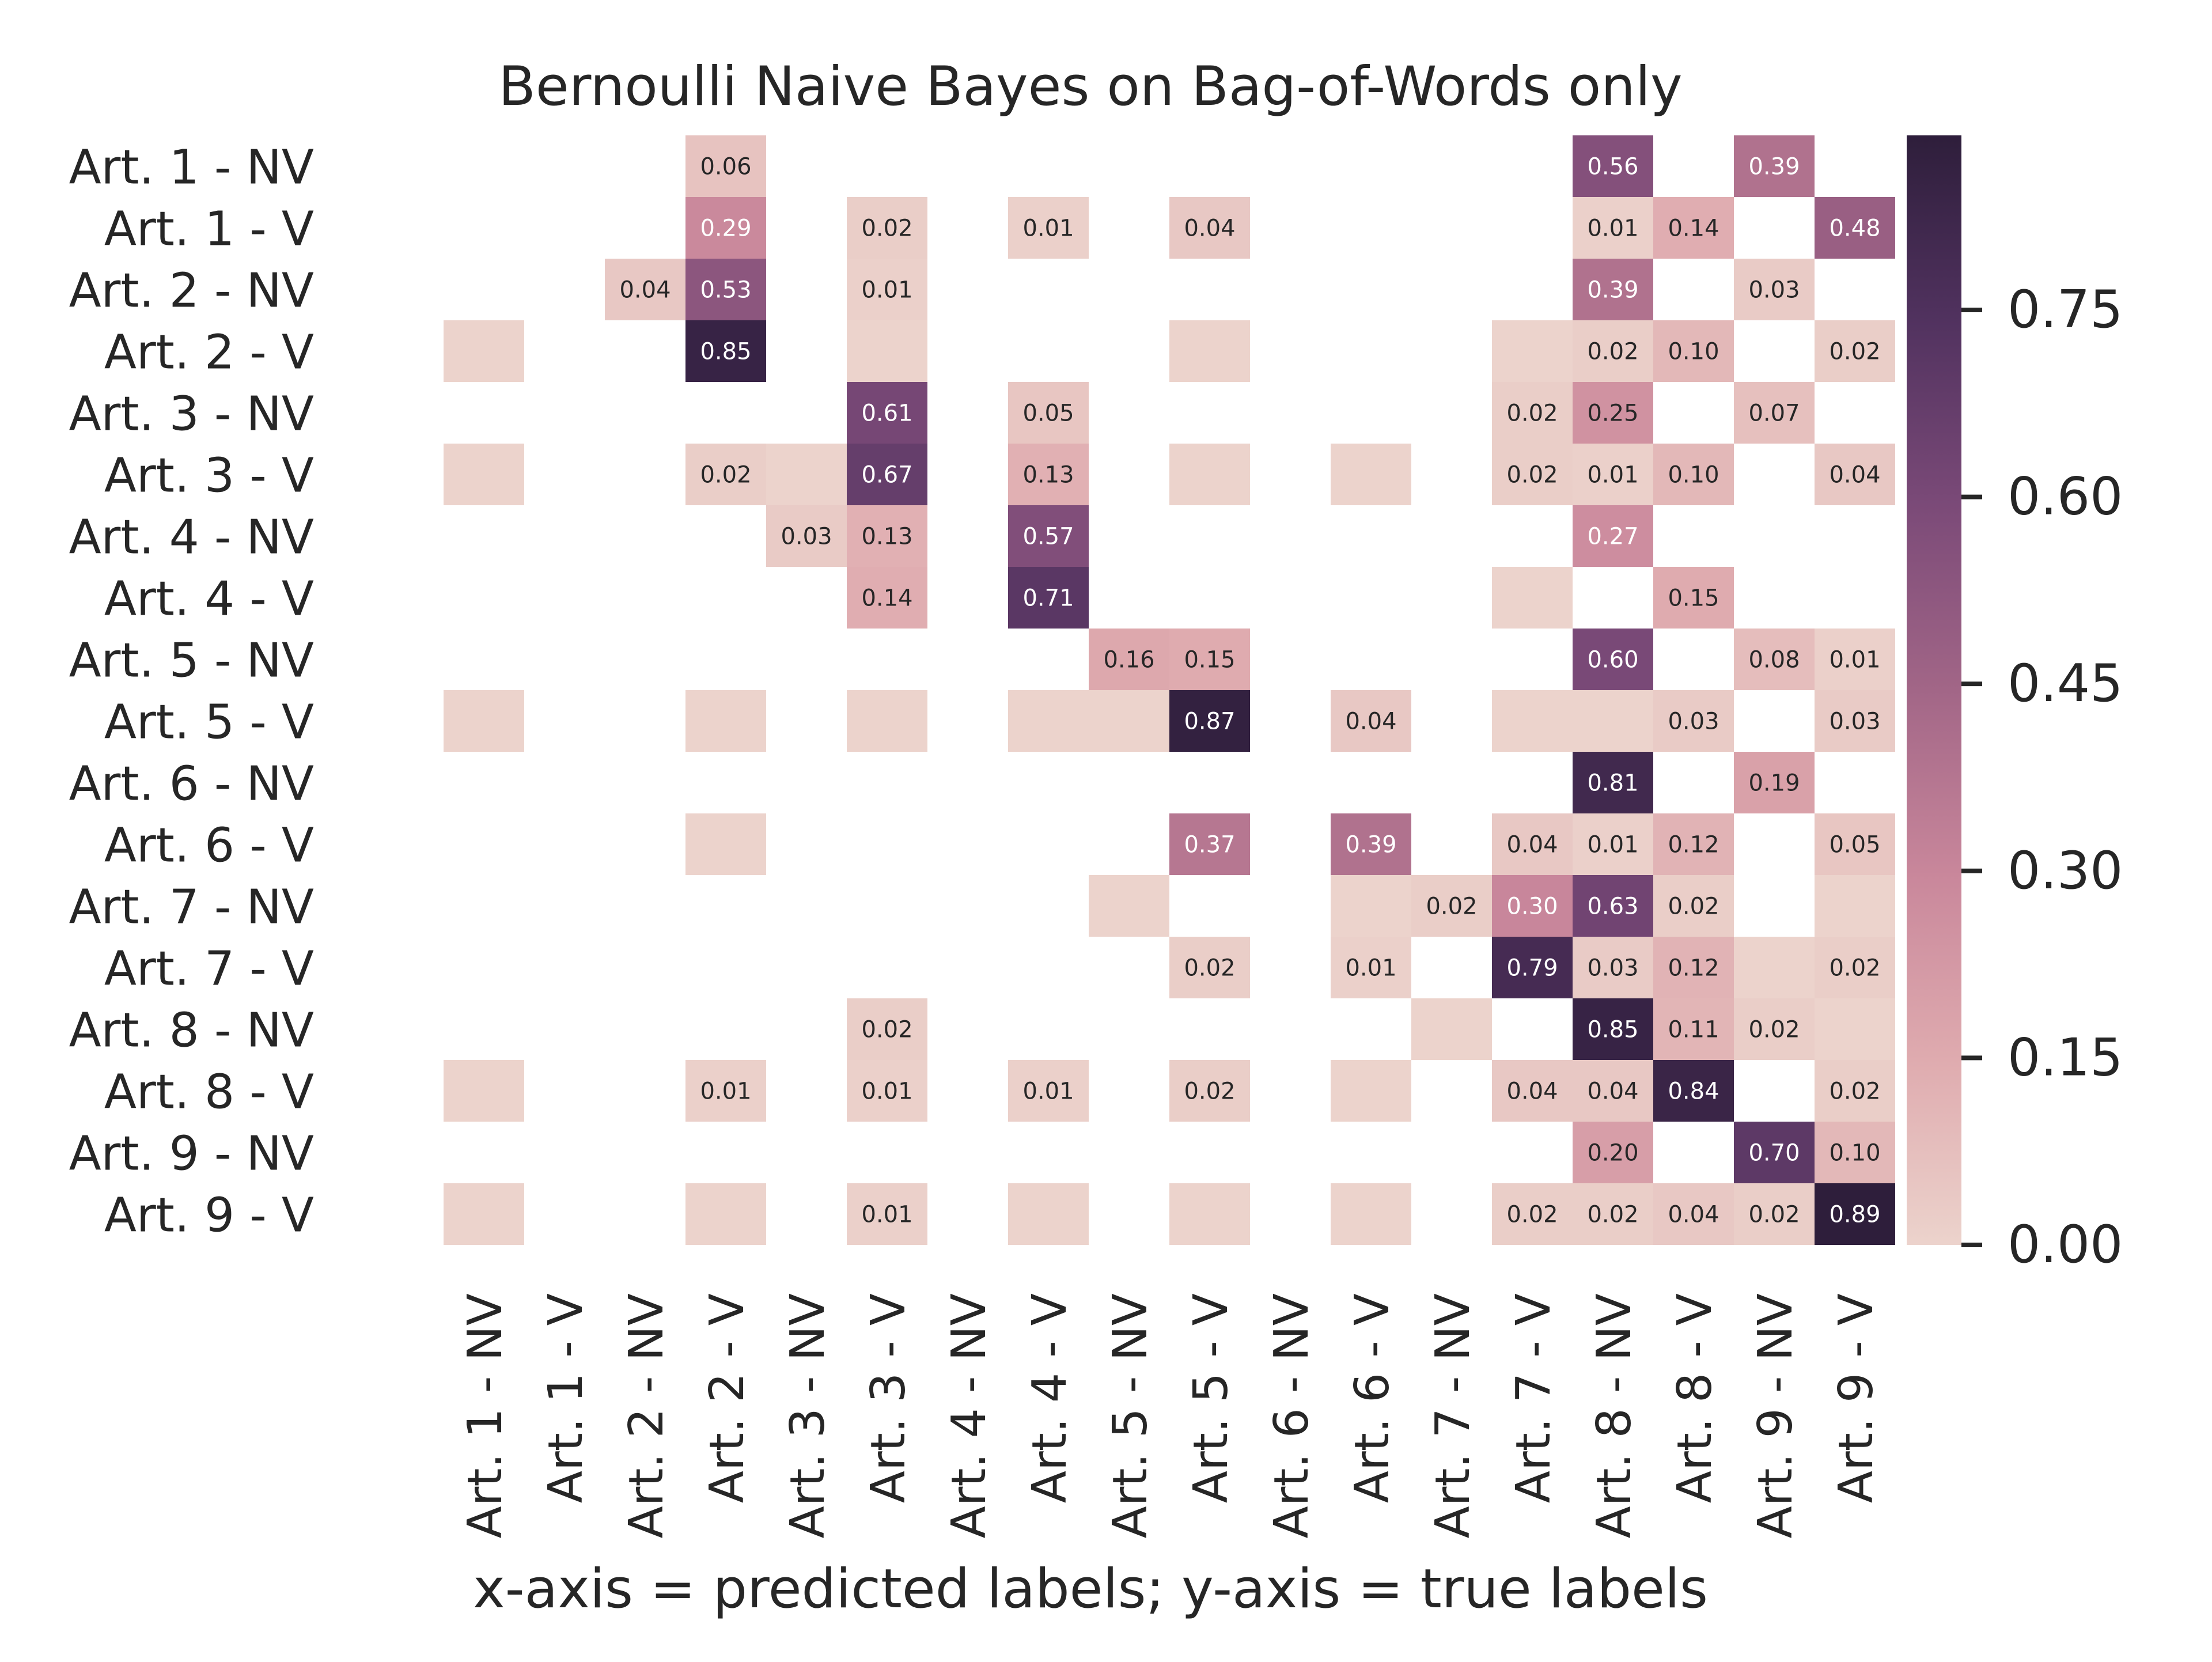  Describe the element at coordinates (1856, 1398) in the screenshot. I see `x-tick-label: Art. 9 - V` at that location.